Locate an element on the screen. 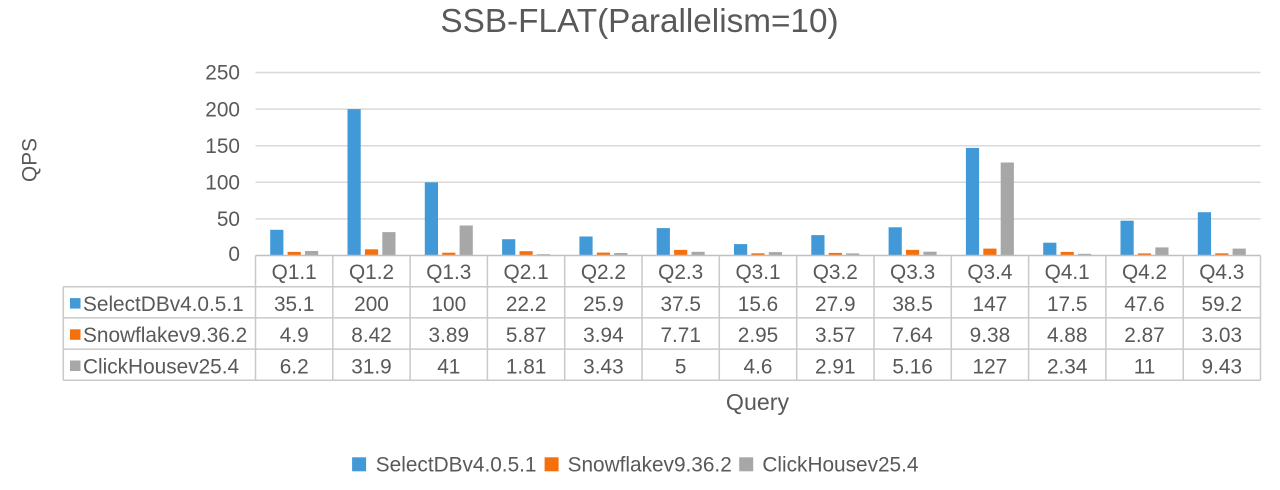 The height and width of the screenshot is (490, 1280). svg-text: Q3.3 is located at coordinates (912, 272).